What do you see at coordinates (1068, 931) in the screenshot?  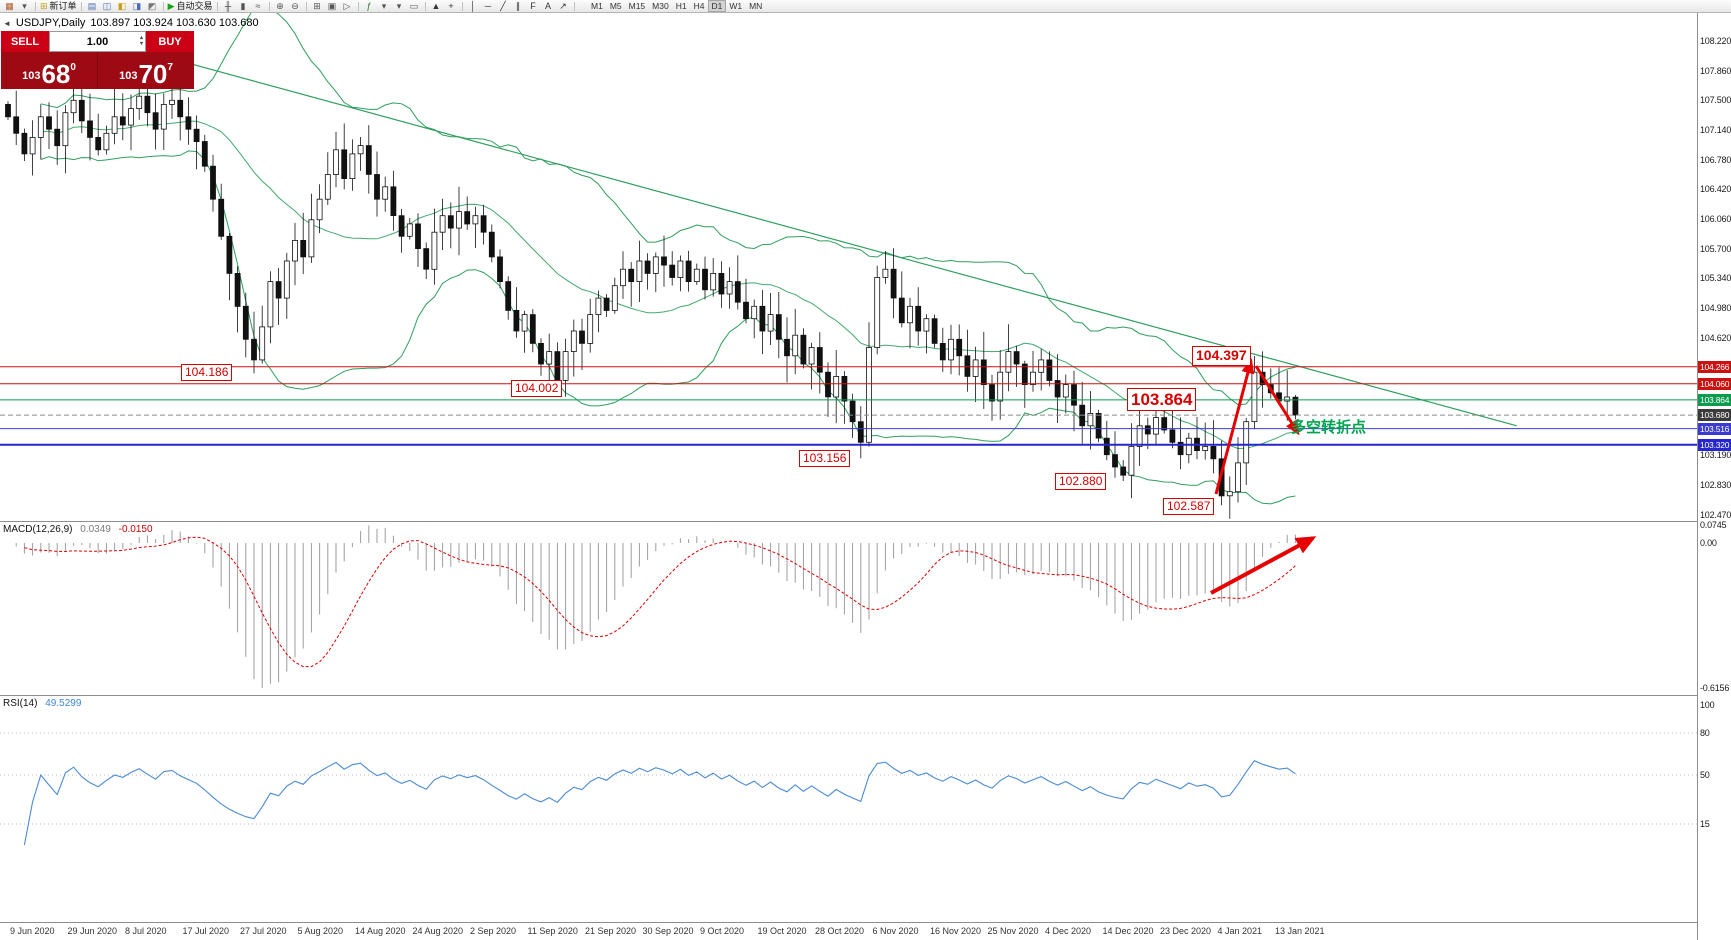 I see `date-label: 4 Dec 2020` at bounding box center [1068, 931].